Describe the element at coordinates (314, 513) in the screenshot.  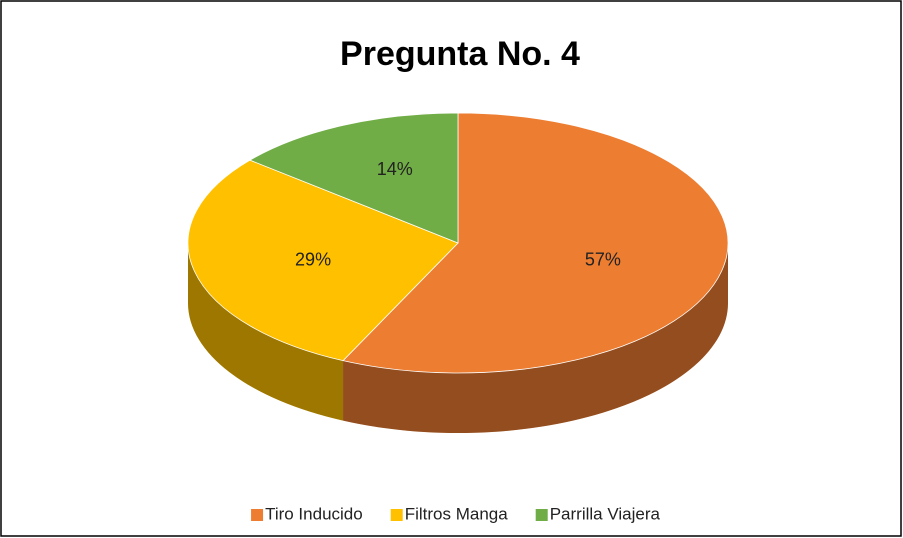
I see `legend-label: Tiro Inducido` at that location.